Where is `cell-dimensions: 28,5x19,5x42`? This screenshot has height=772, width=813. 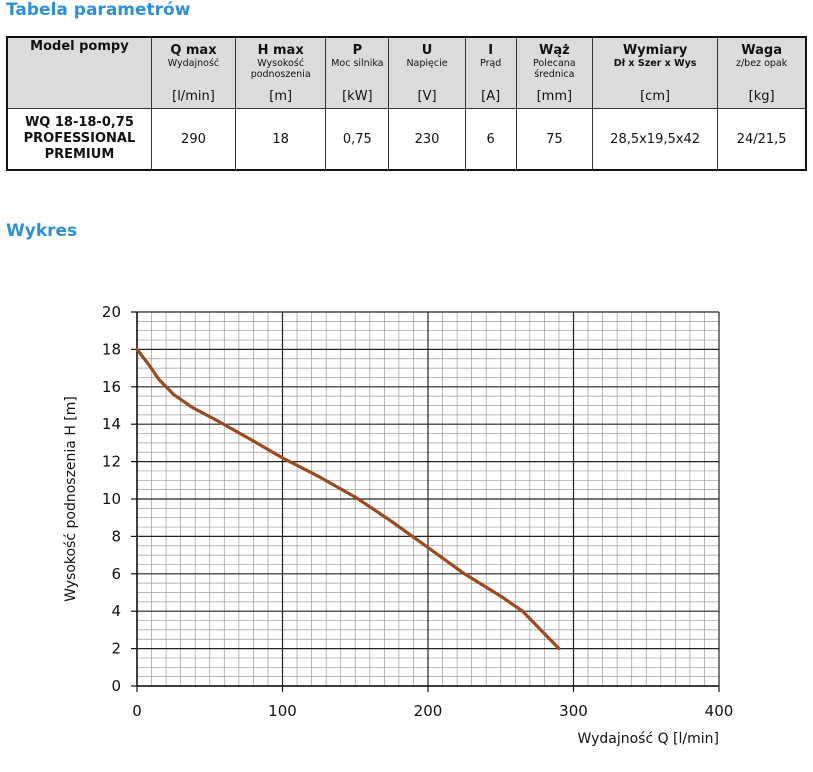
cell-dimensions: 28,5x19,5x42 is located at coordinates (655, 139).